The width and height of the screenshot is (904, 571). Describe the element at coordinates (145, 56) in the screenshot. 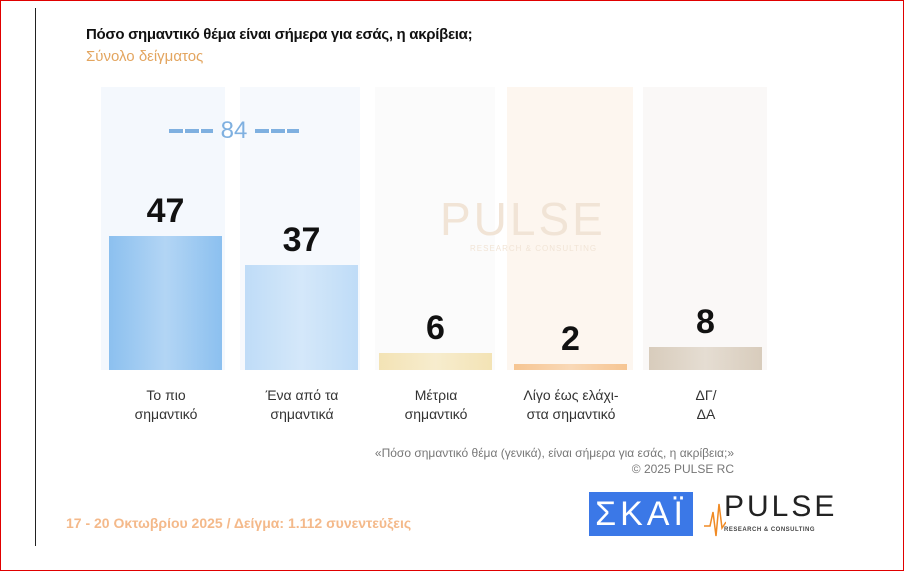

I see `chart-subtitle: Σύνολο δείγματος` at that location.